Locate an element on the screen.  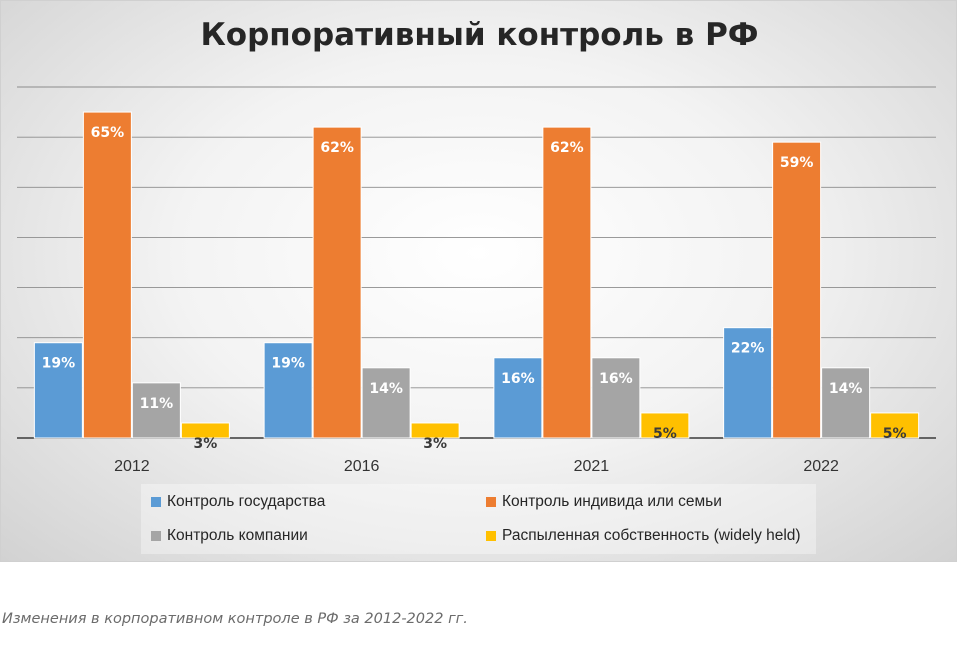
legend-swatch-widely-held is located at coordinates (491, 536).